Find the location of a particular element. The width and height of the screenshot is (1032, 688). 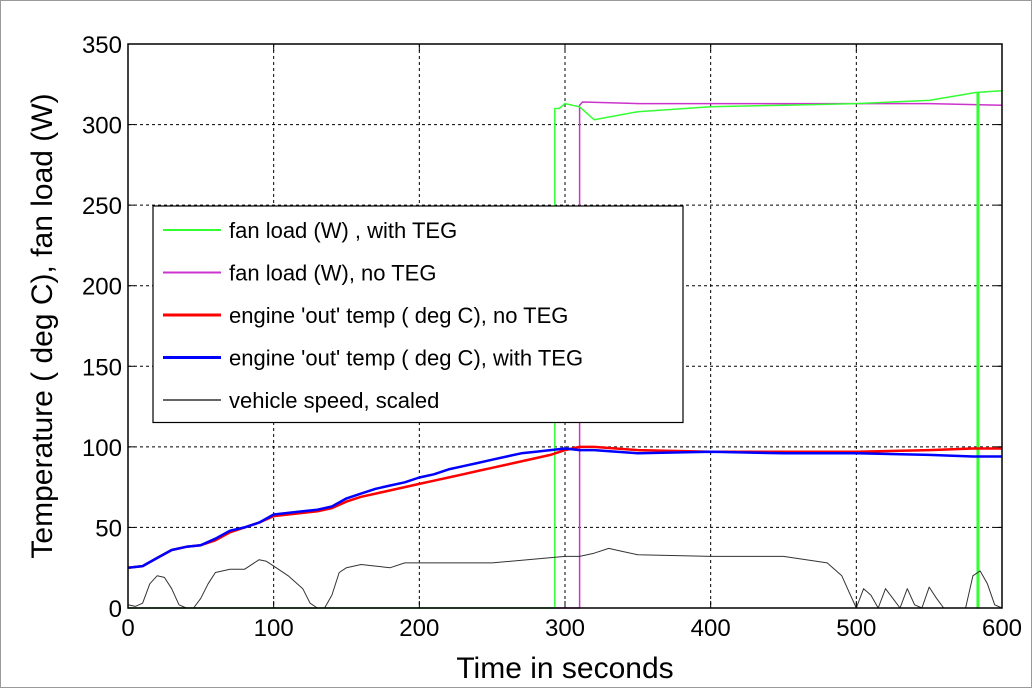

x-axis-label: Time in seconds is located at coordinates (564, 668).